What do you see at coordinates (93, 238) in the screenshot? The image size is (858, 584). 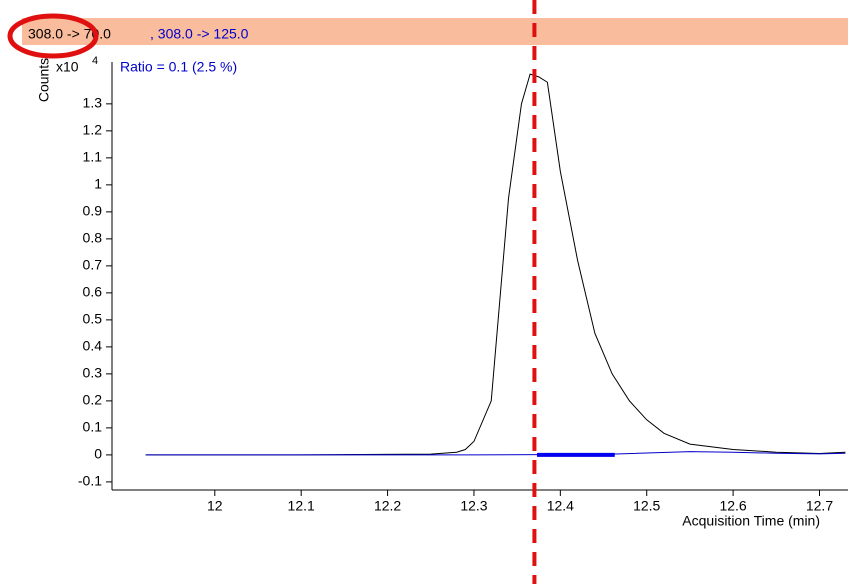 I see `y-tick-label: 0.8` at bounding box center [93, 238].